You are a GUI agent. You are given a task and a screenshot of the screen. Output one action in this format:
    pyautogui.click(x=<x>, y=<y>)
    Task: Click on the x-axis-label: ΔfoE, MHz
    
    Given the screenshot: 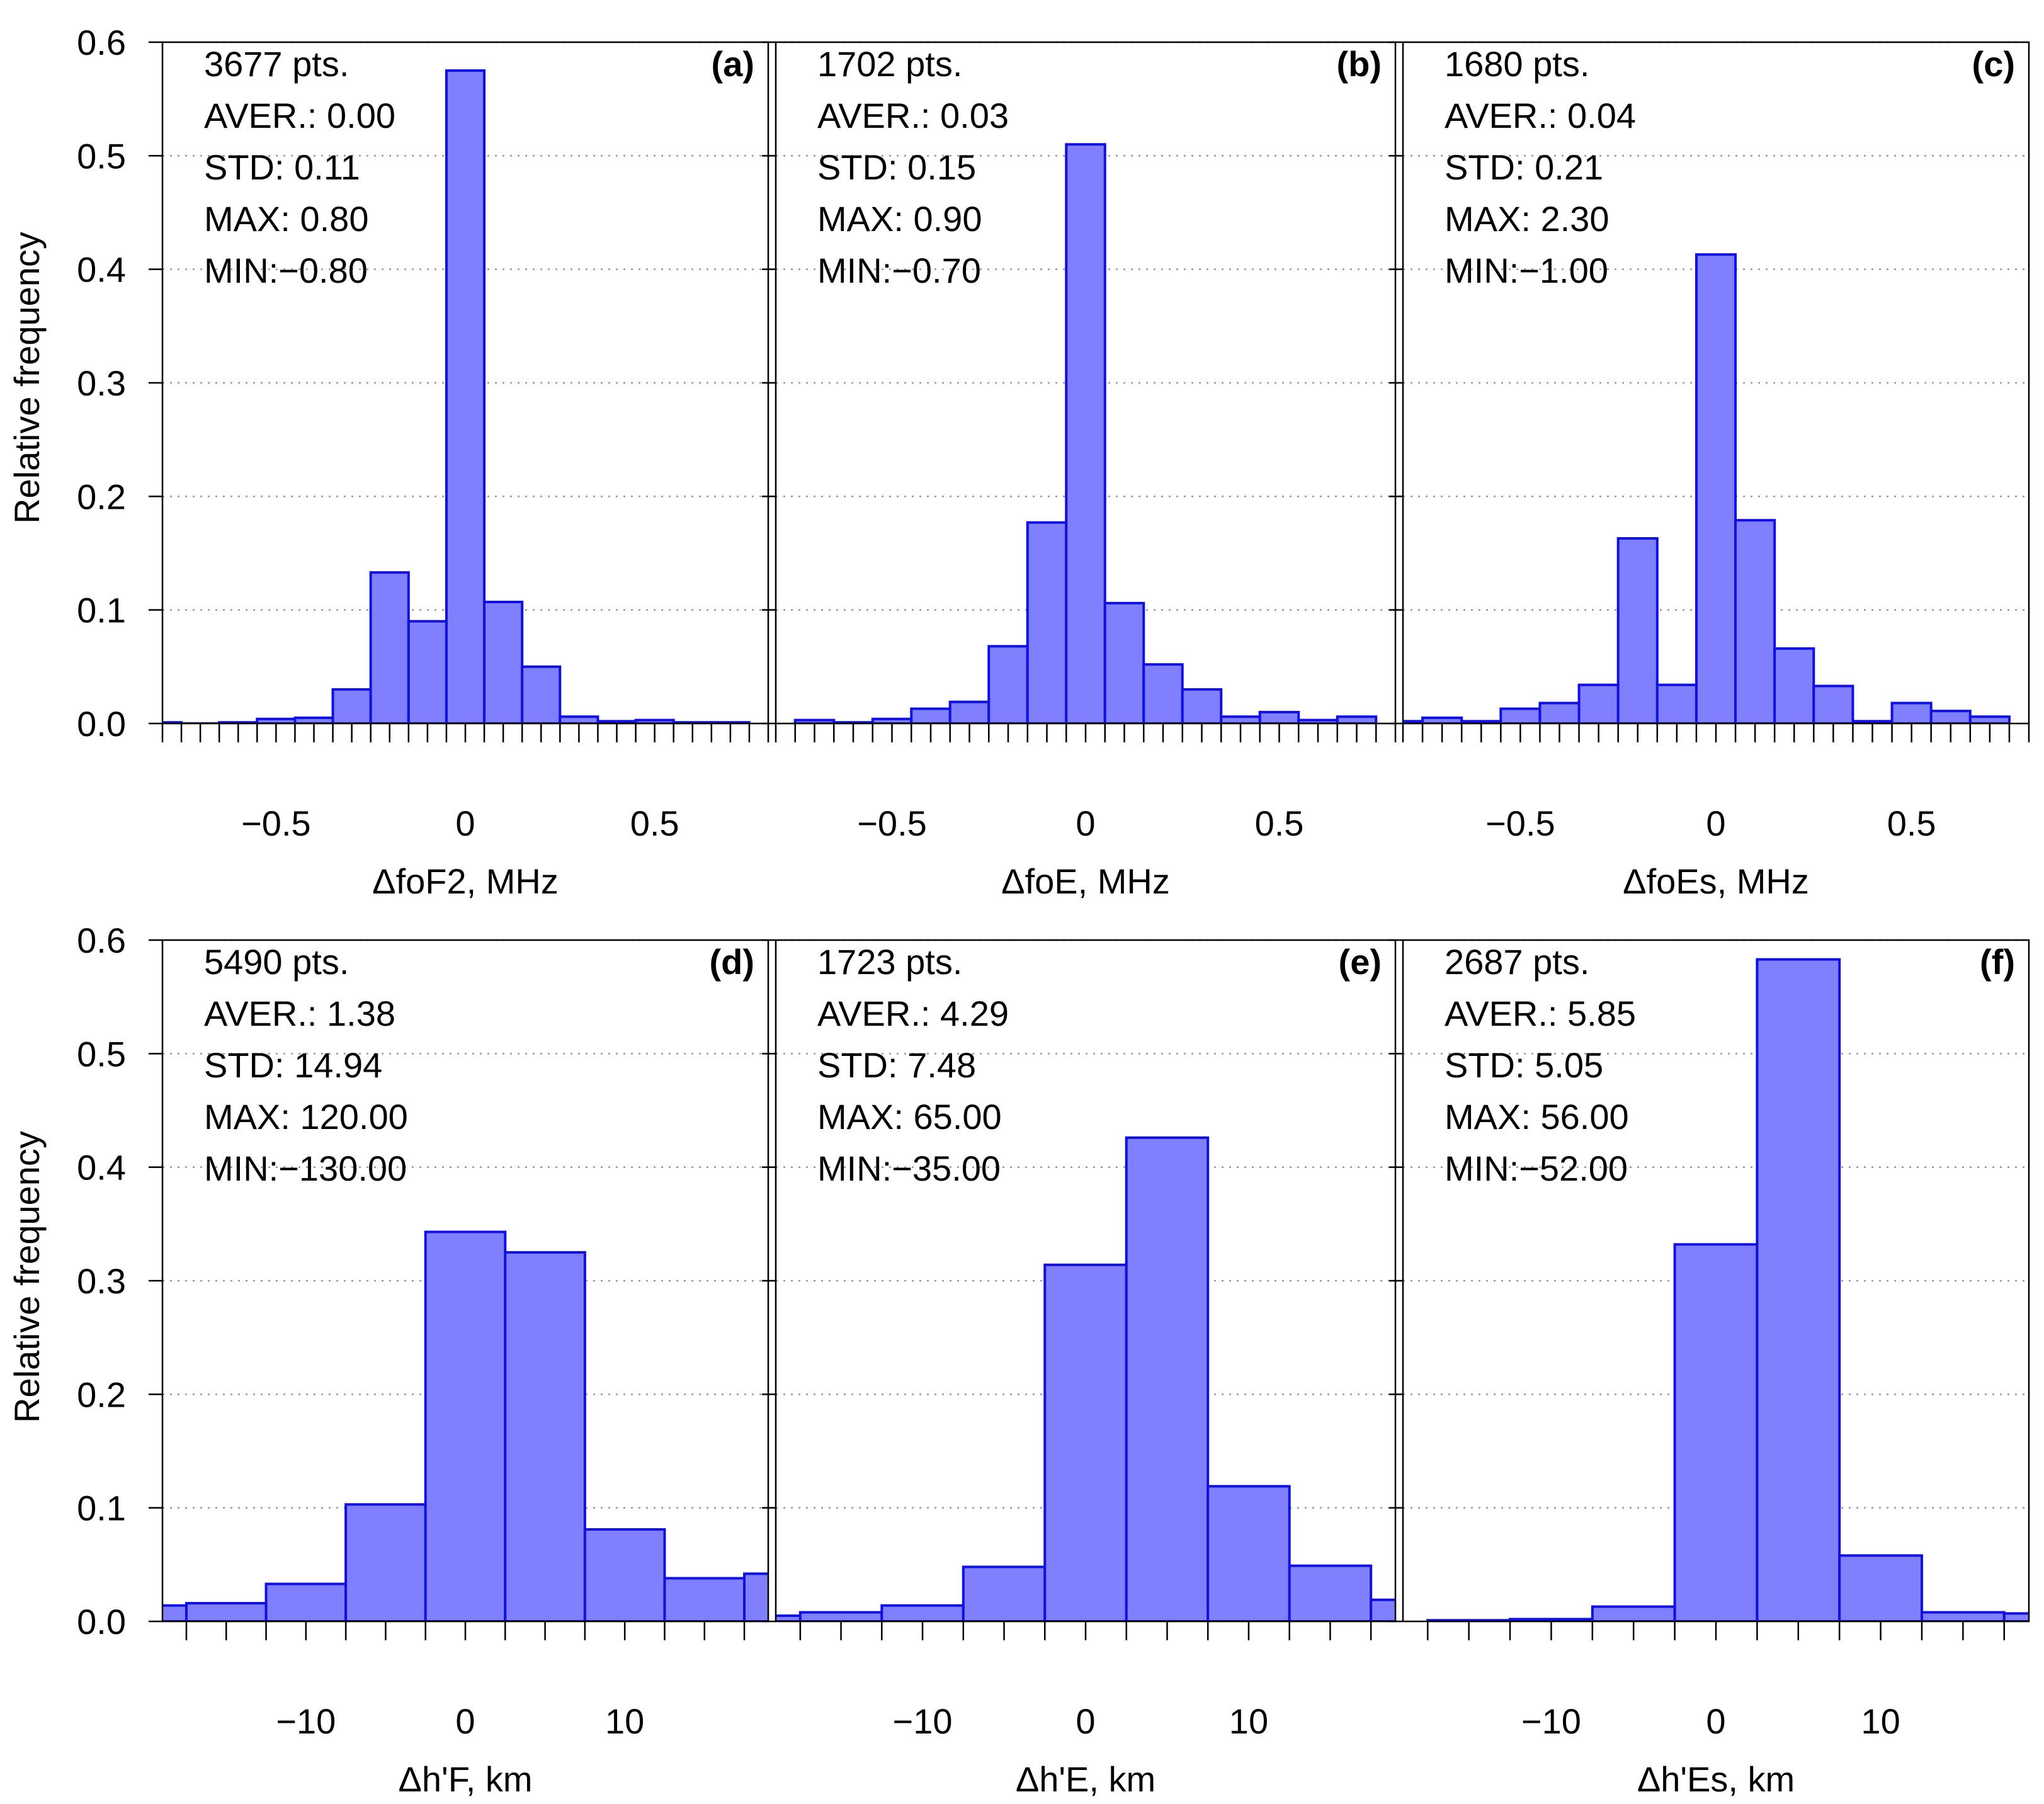 What is the action you would take?
    pyautogui.click(x=1085, y=881)
    